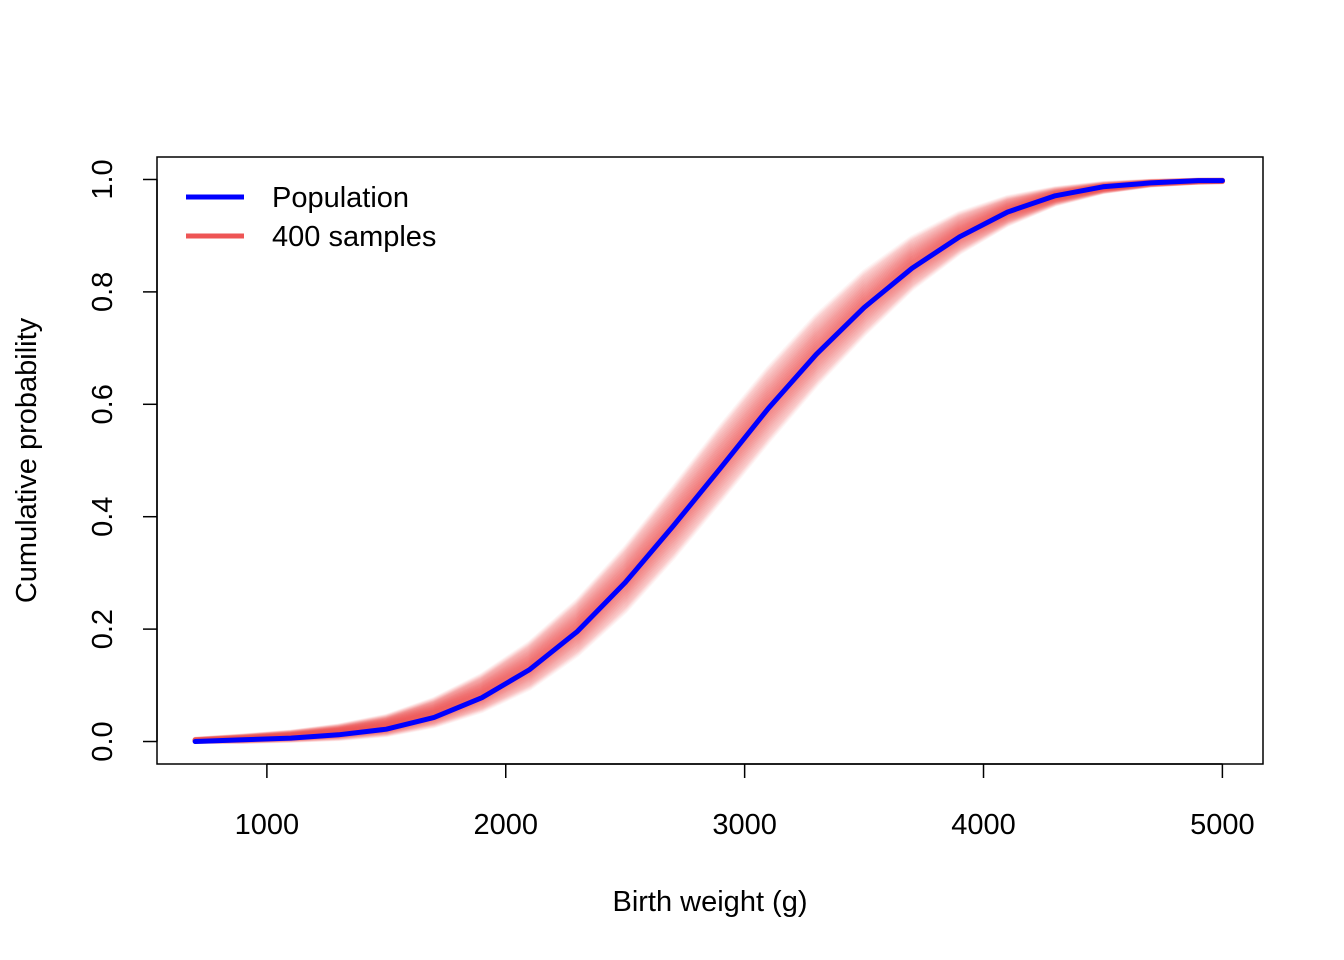 This screenshot has height=960, width=1344. What do you see at coordinates (1222, 825) in the screenshot?
I see `x-tick-label: 5000` at bounding box center [1222, 825].